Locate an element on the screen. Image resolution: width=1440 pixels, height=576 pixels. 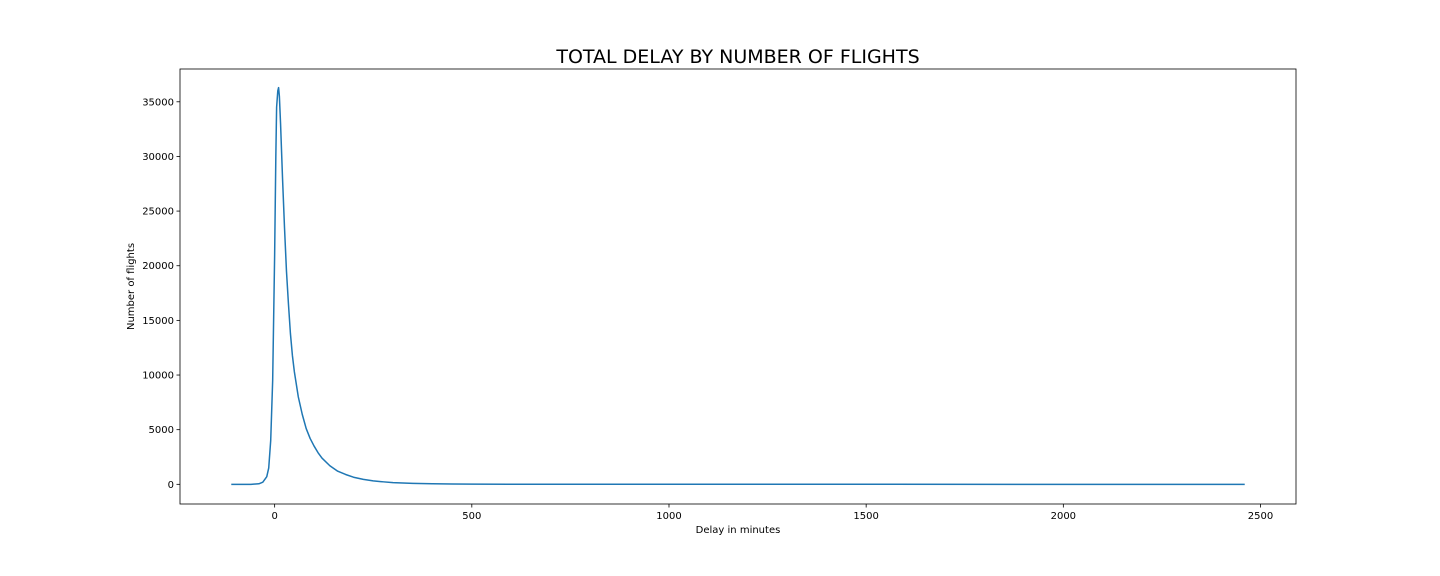
y-tick-label-15000: 15000 is located at coordinates (158, 321).